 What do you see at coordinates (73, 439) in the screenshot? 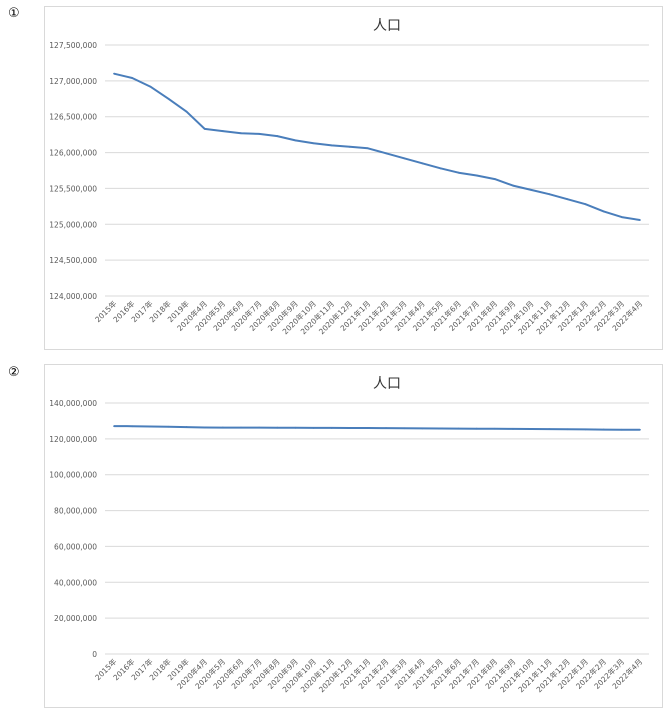
I see `y-tick-label: 120,000,000` at bounding box center [73, 439].